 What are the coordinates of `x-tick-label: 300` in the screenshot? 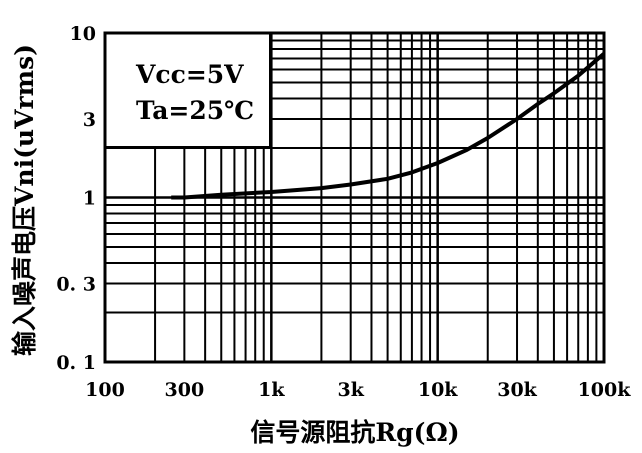 It's located at (185, 390).